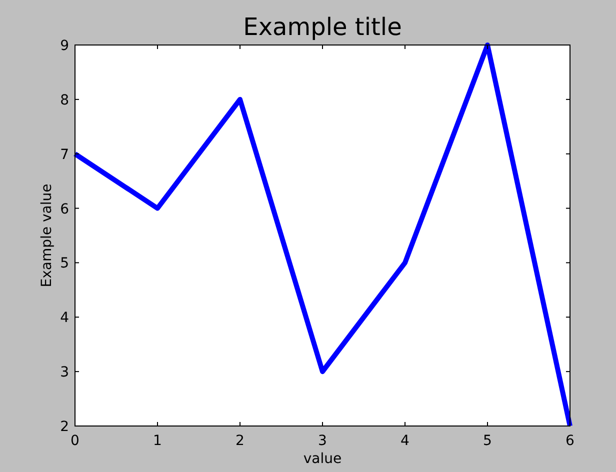 The image size is (616, 472). Describe the element at coordinates (64, 372) in the screenshot. I see `y-tick-label: 3` at that location.